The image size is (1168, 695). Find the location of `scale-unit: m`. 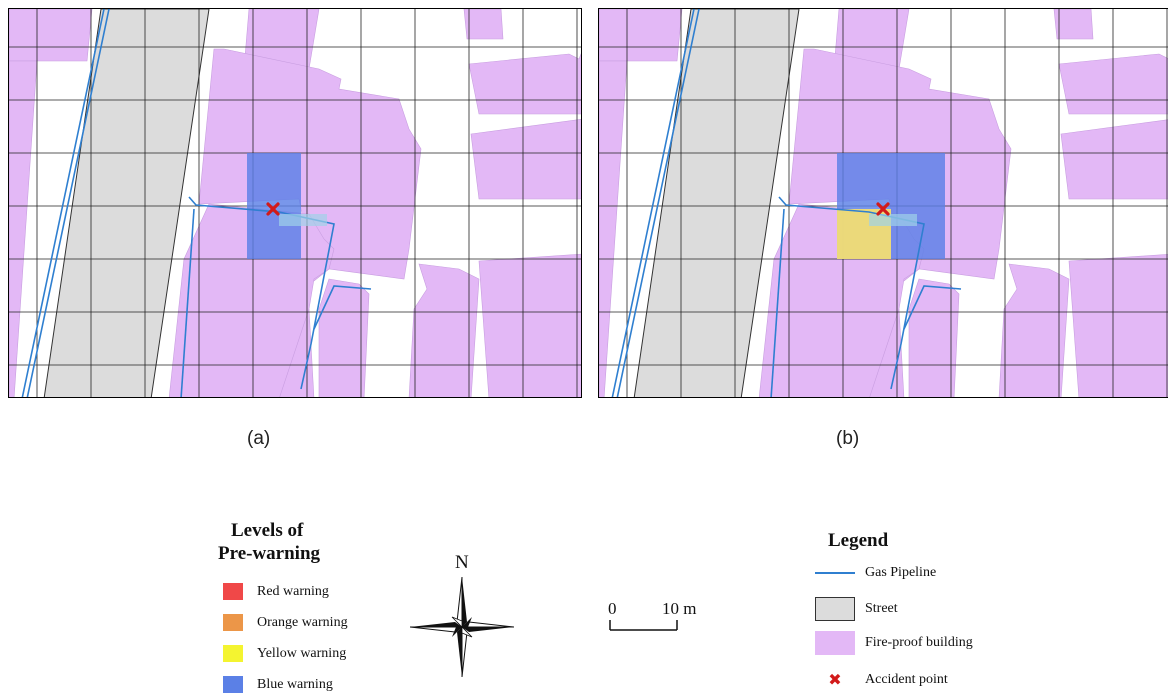

scale-unit: m is located at coordinates (690, 608).